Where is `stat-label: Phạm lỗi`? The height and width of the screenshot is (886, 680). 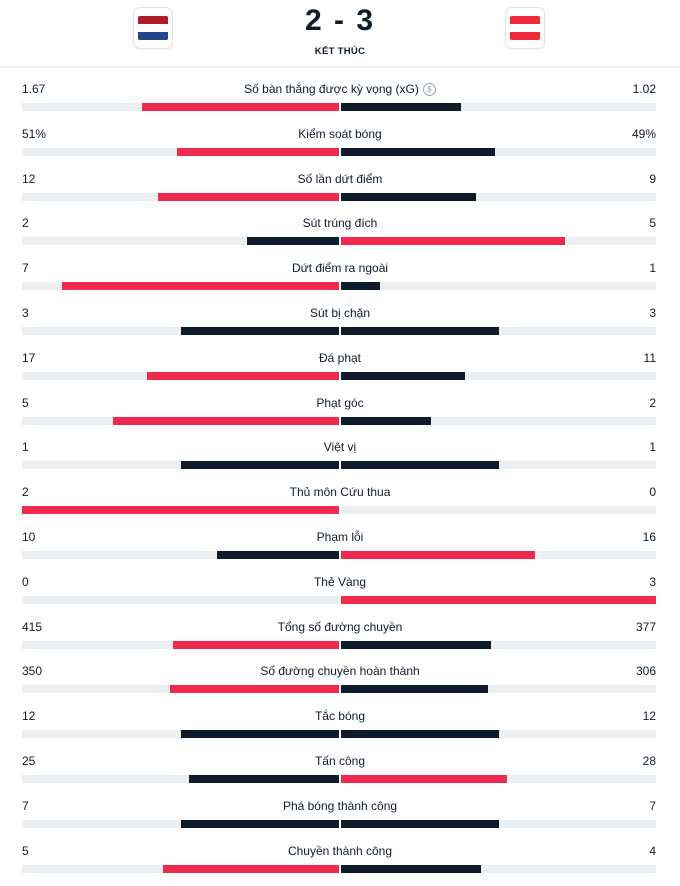 stat-label: Phạm lỗi is located at coordinates (340, 537).